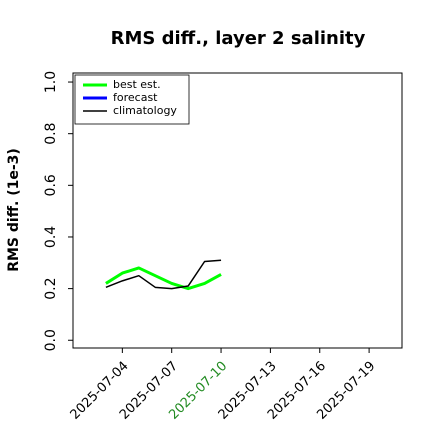  I want to click on y-tick-label: 0.8, so click(51, 134).